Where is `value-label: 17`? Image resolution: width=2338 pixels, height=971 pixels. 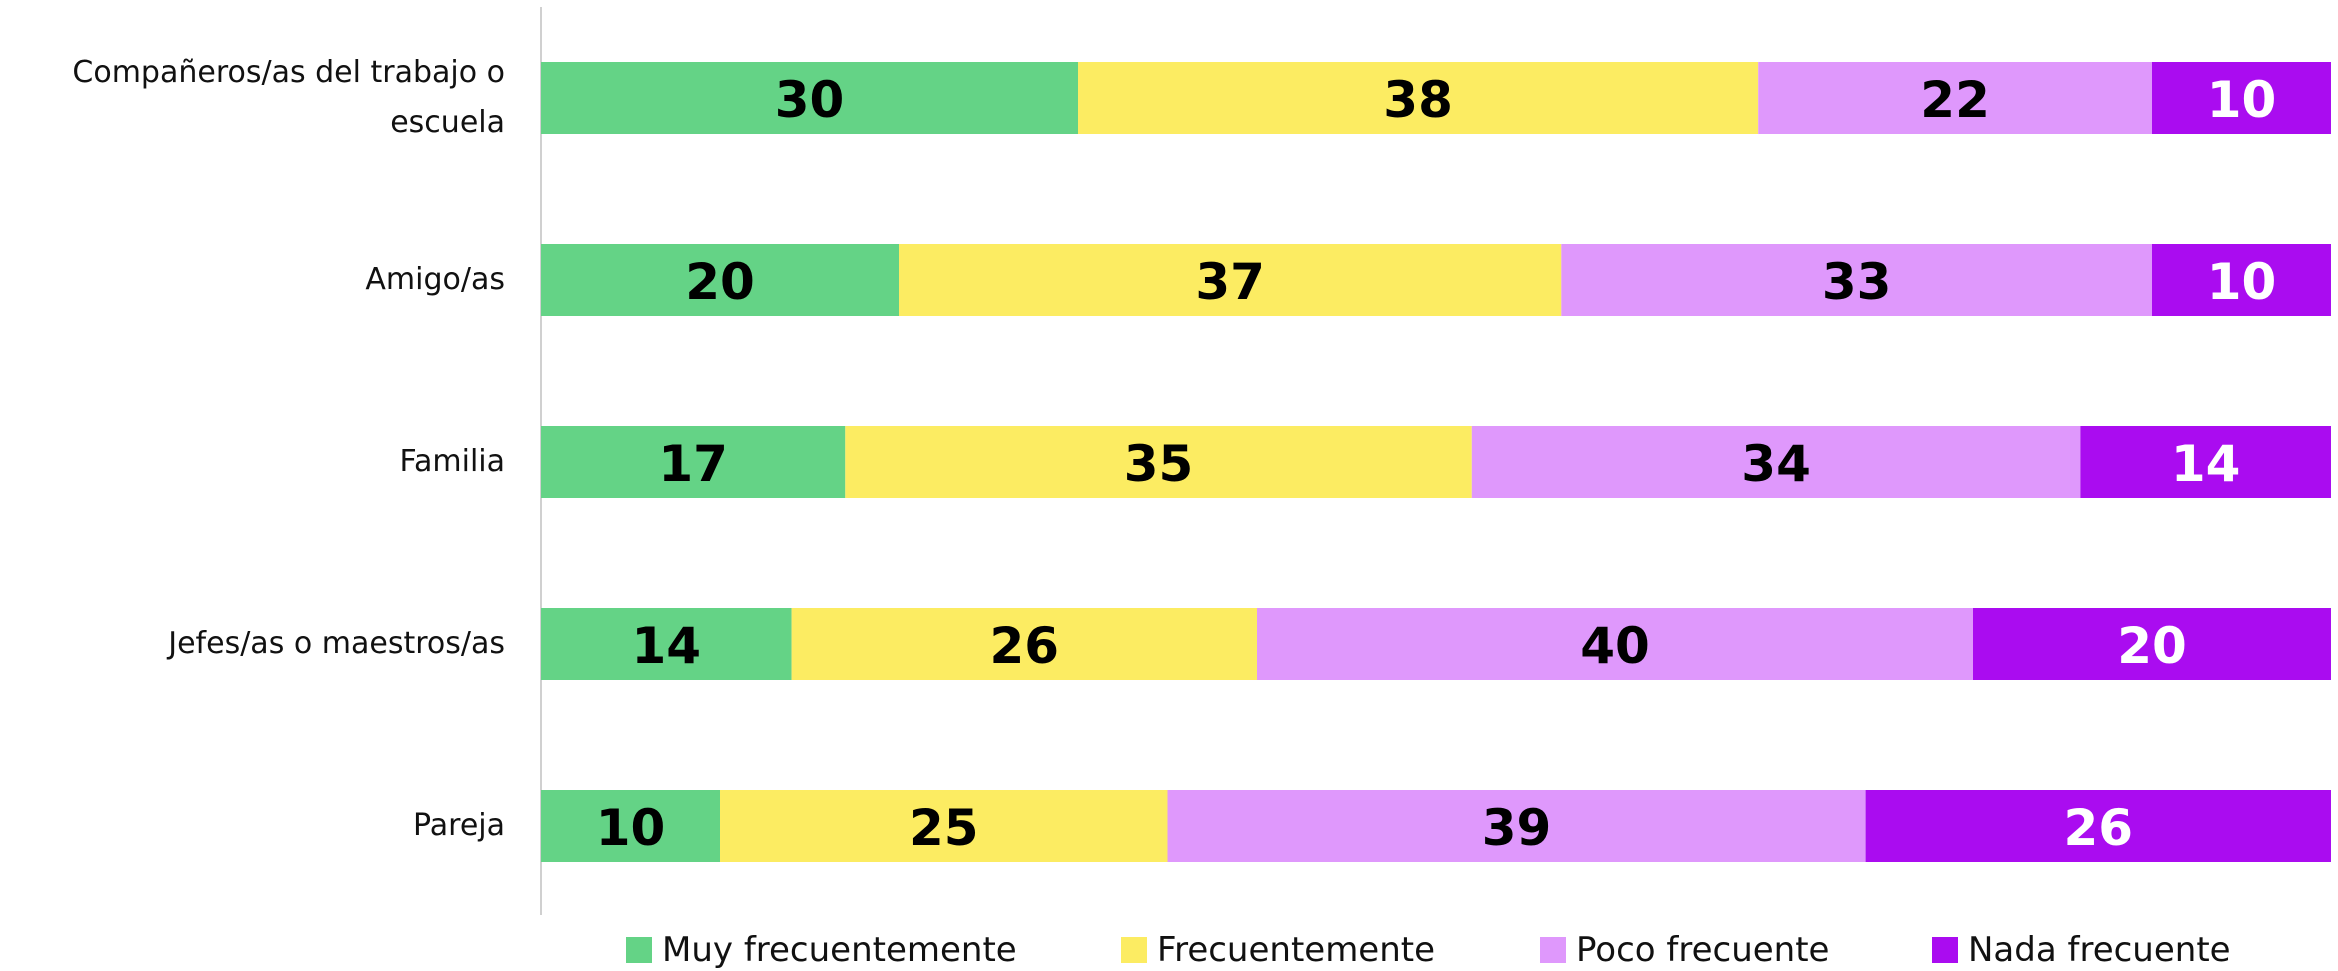
value-label: 17 is located at coordinates (693, 464).